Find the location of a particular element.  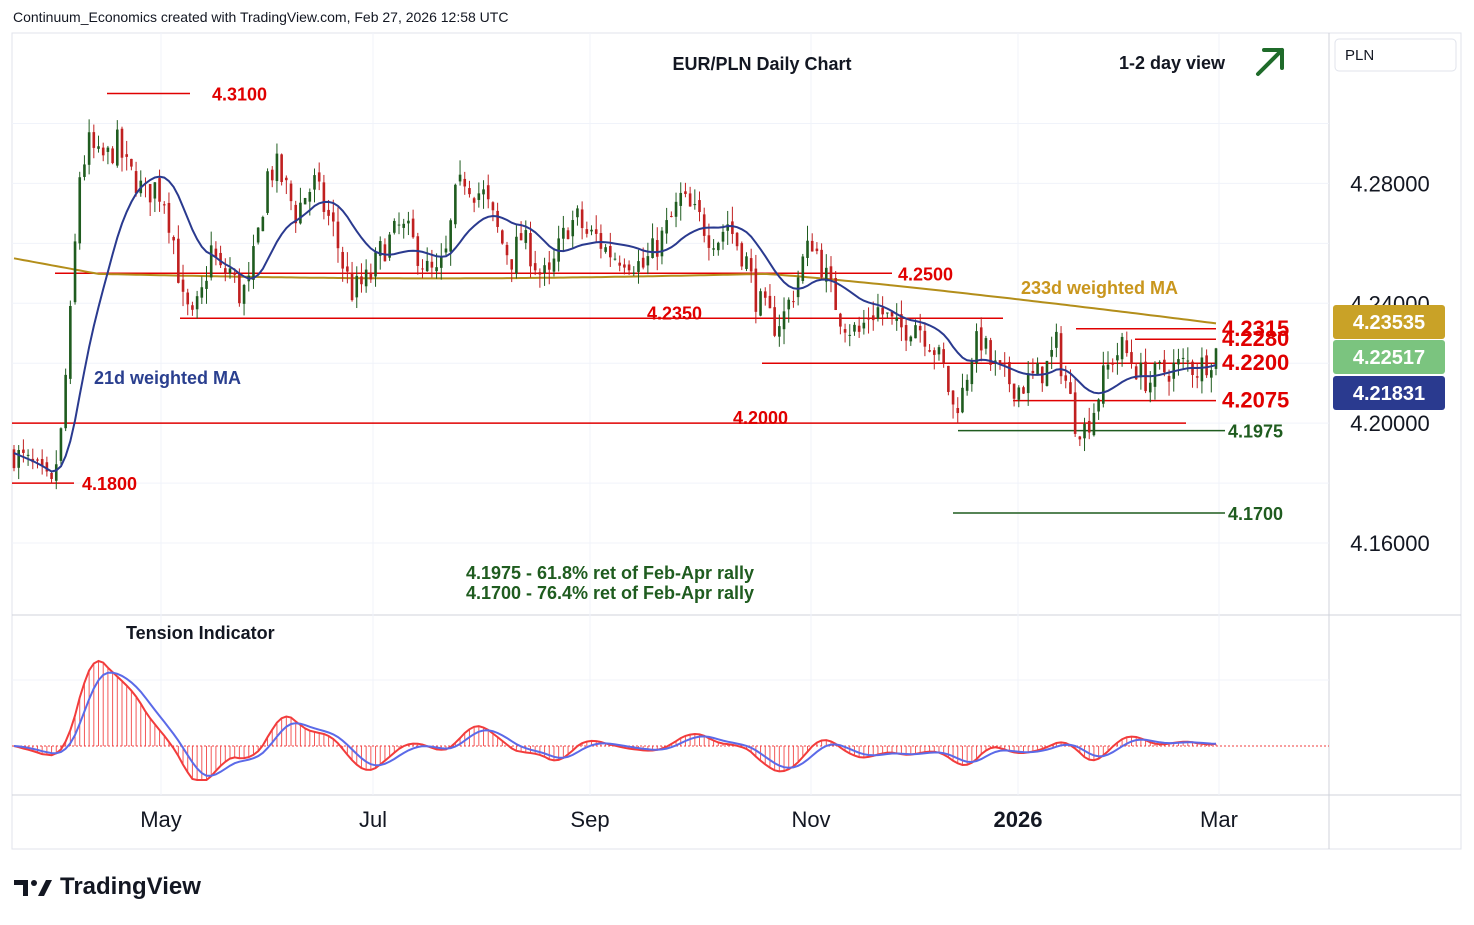

tension-indicator is located at coordinates (670, 720).